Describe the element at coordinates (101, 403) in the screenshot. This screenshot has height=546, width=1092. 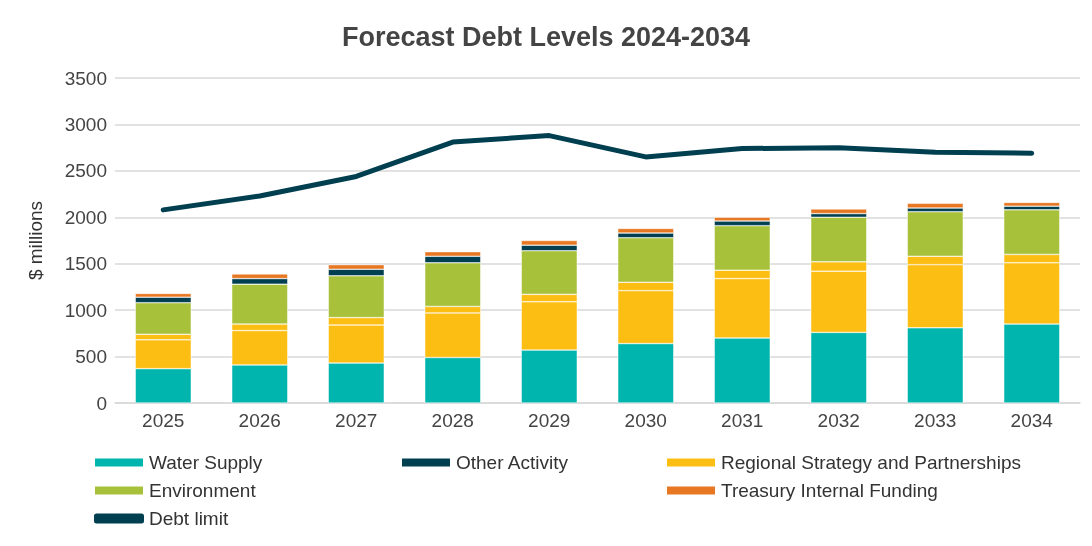
I see `y-tick-label: 0` at that location.